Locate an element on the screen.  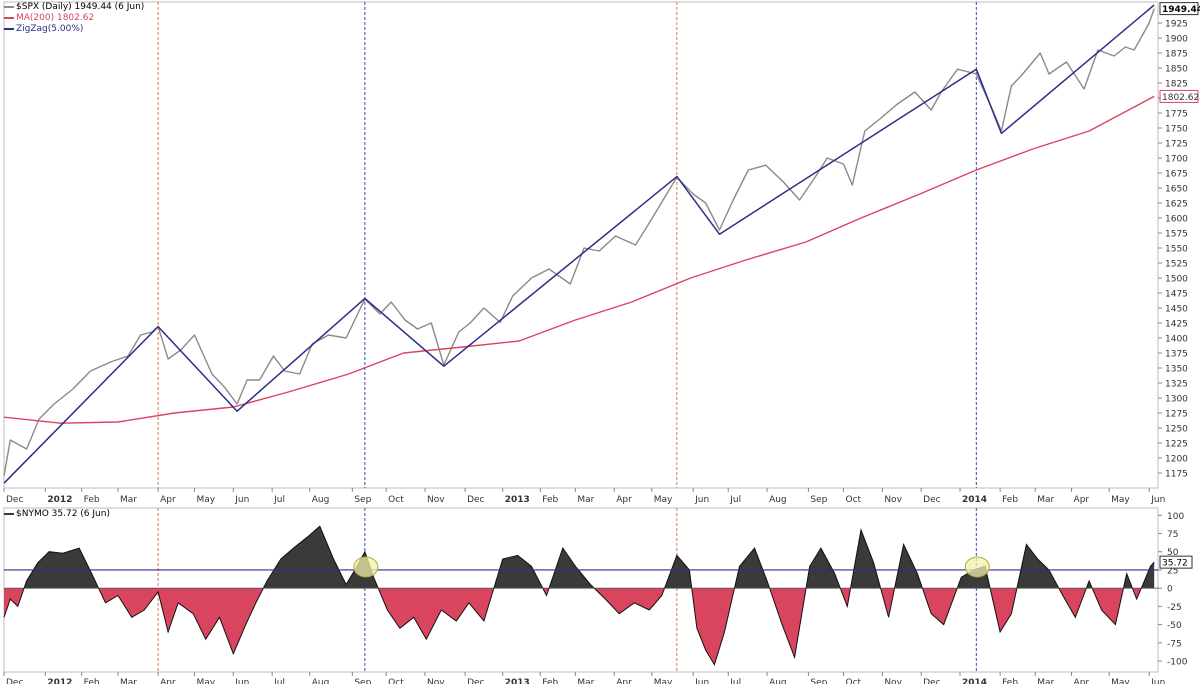
price-y-tick-label: 1925 is located at coordinates (1176, 25).